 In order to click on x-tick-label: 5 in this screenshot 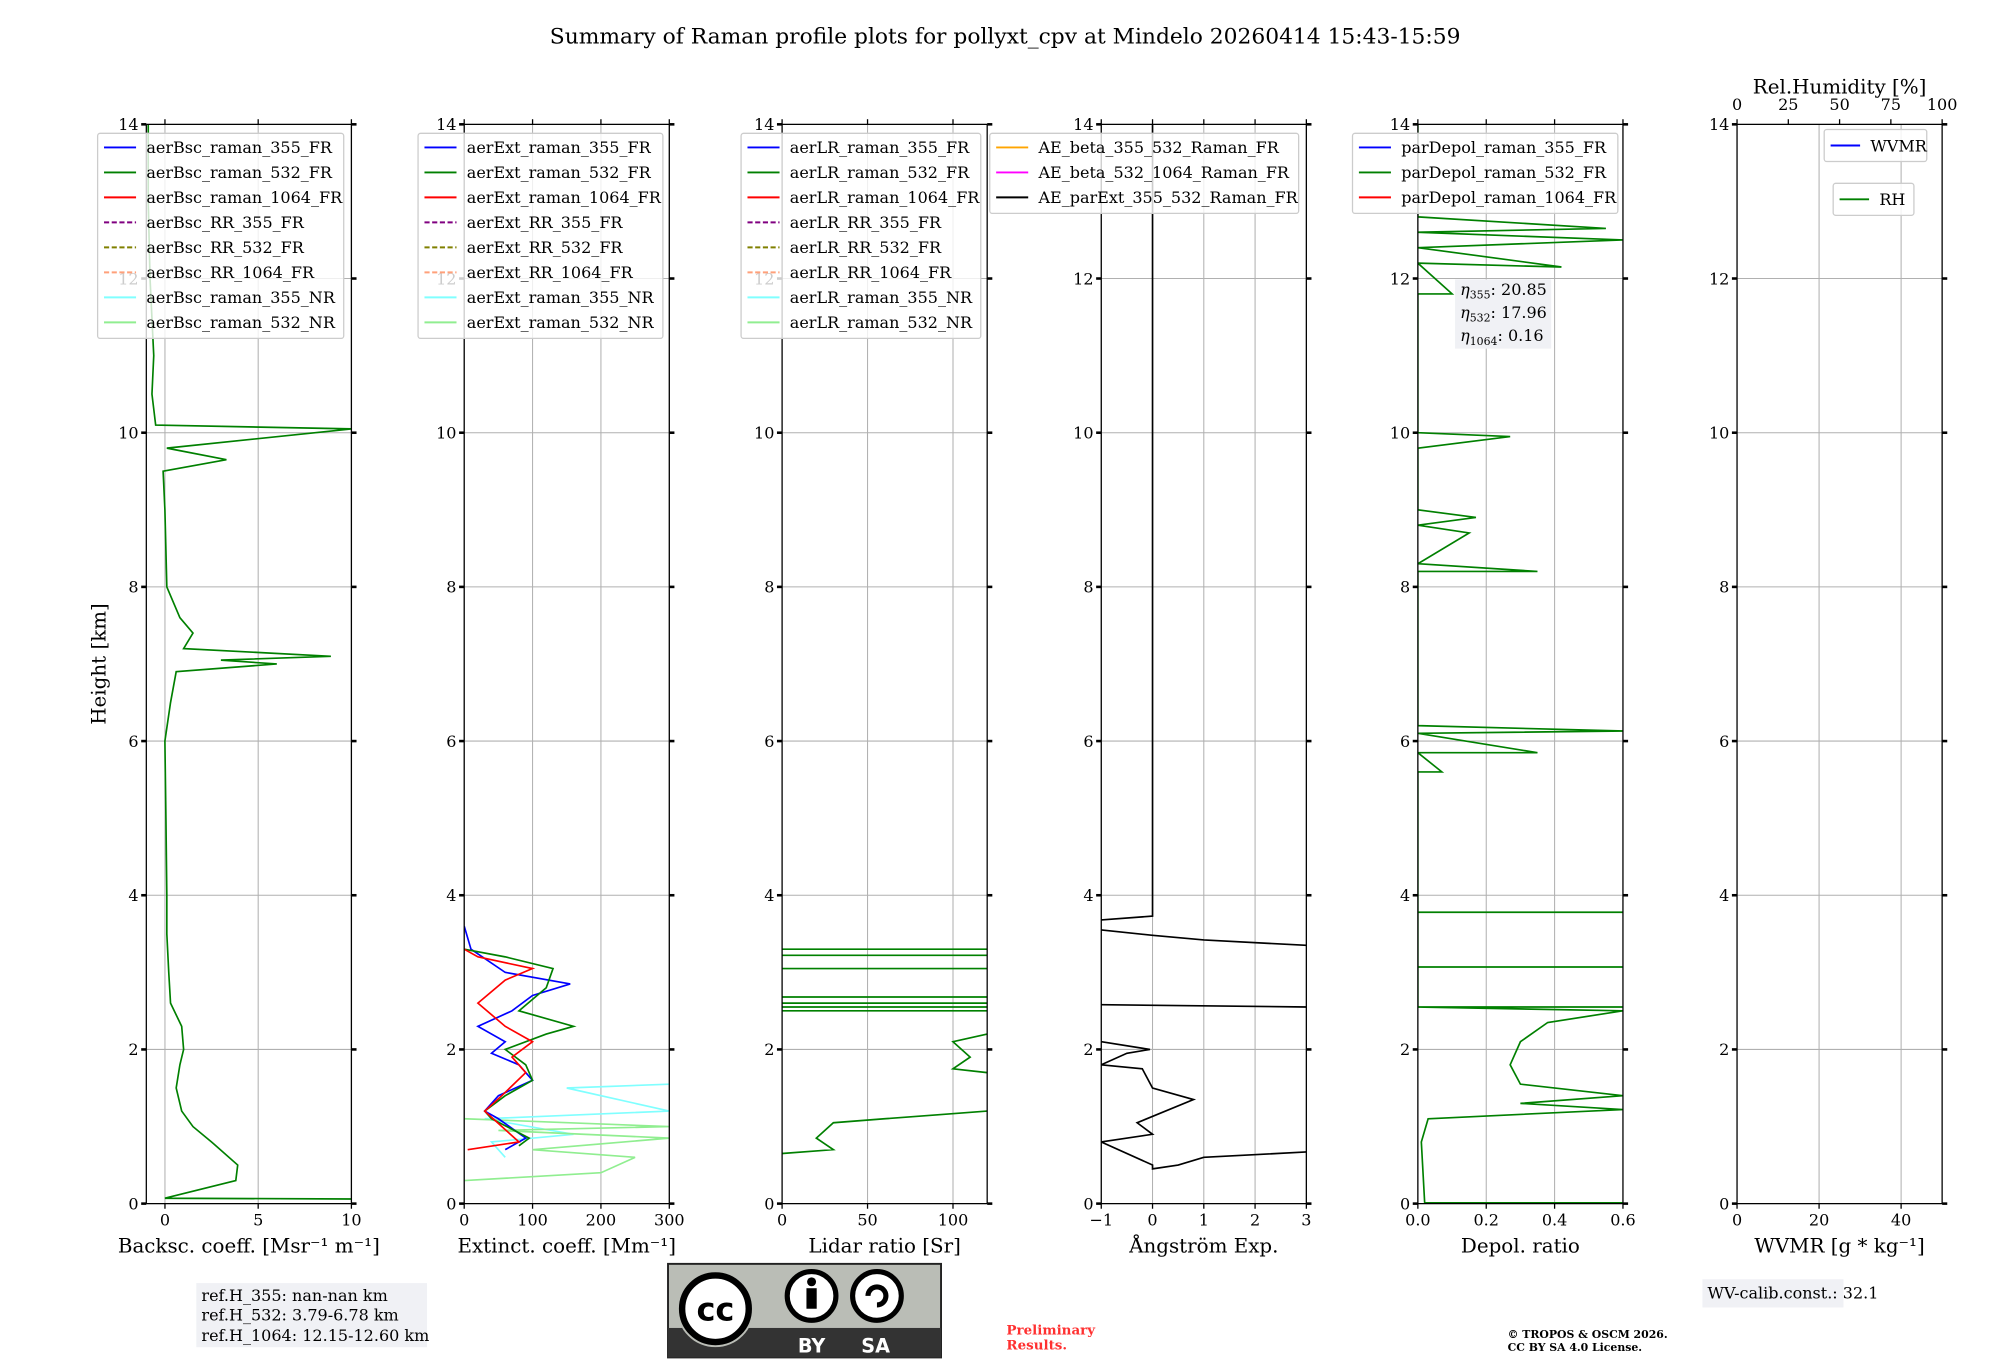, I will do `click(258, 1219)`.